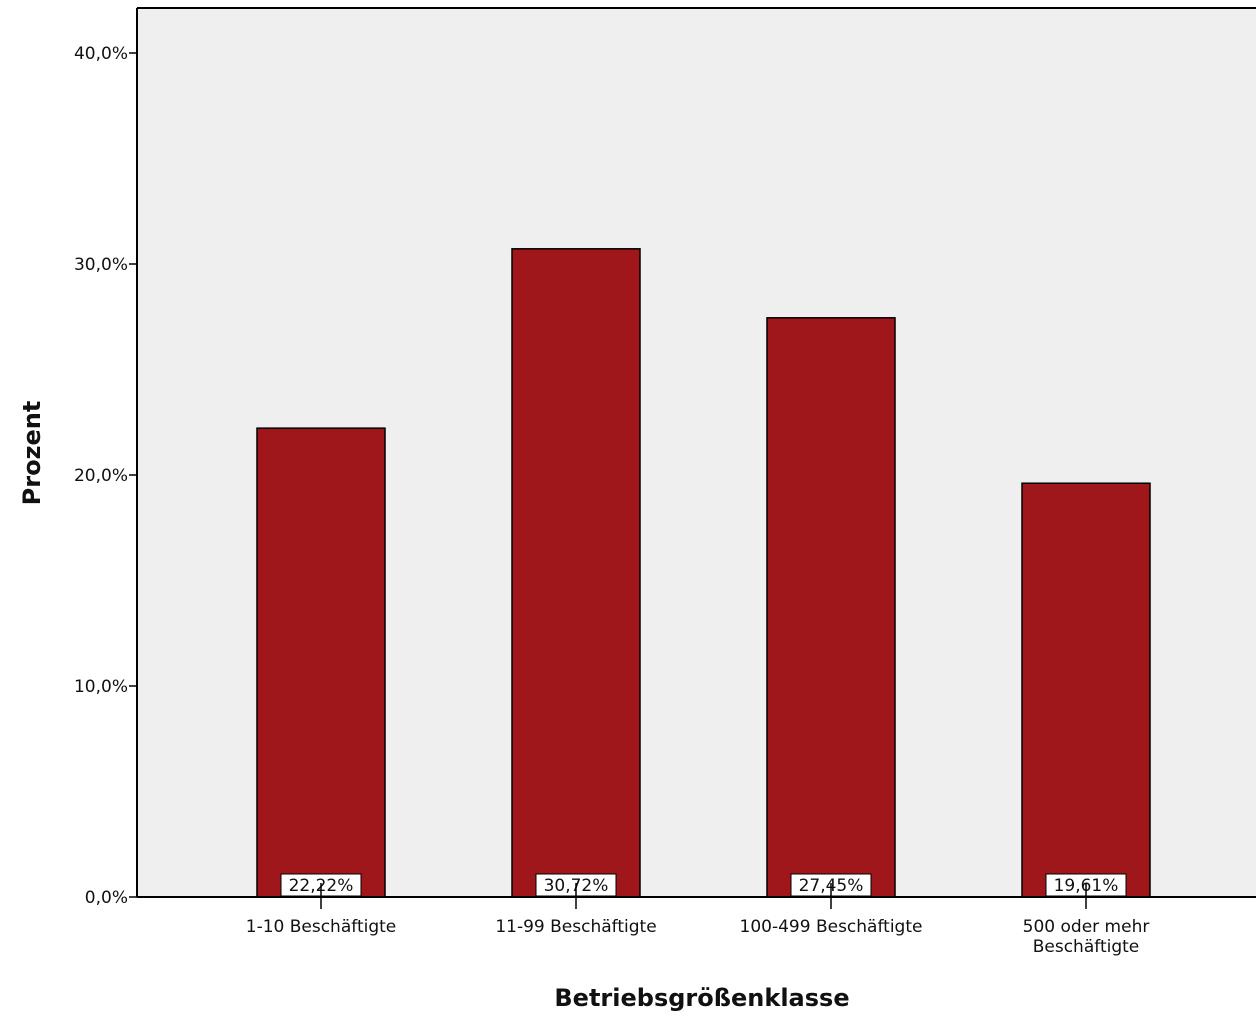  What do you see at coordinates (106, 898) in the screenshot?
I see `y-tick-label: 0,0%` at bounding box center [106, 898].